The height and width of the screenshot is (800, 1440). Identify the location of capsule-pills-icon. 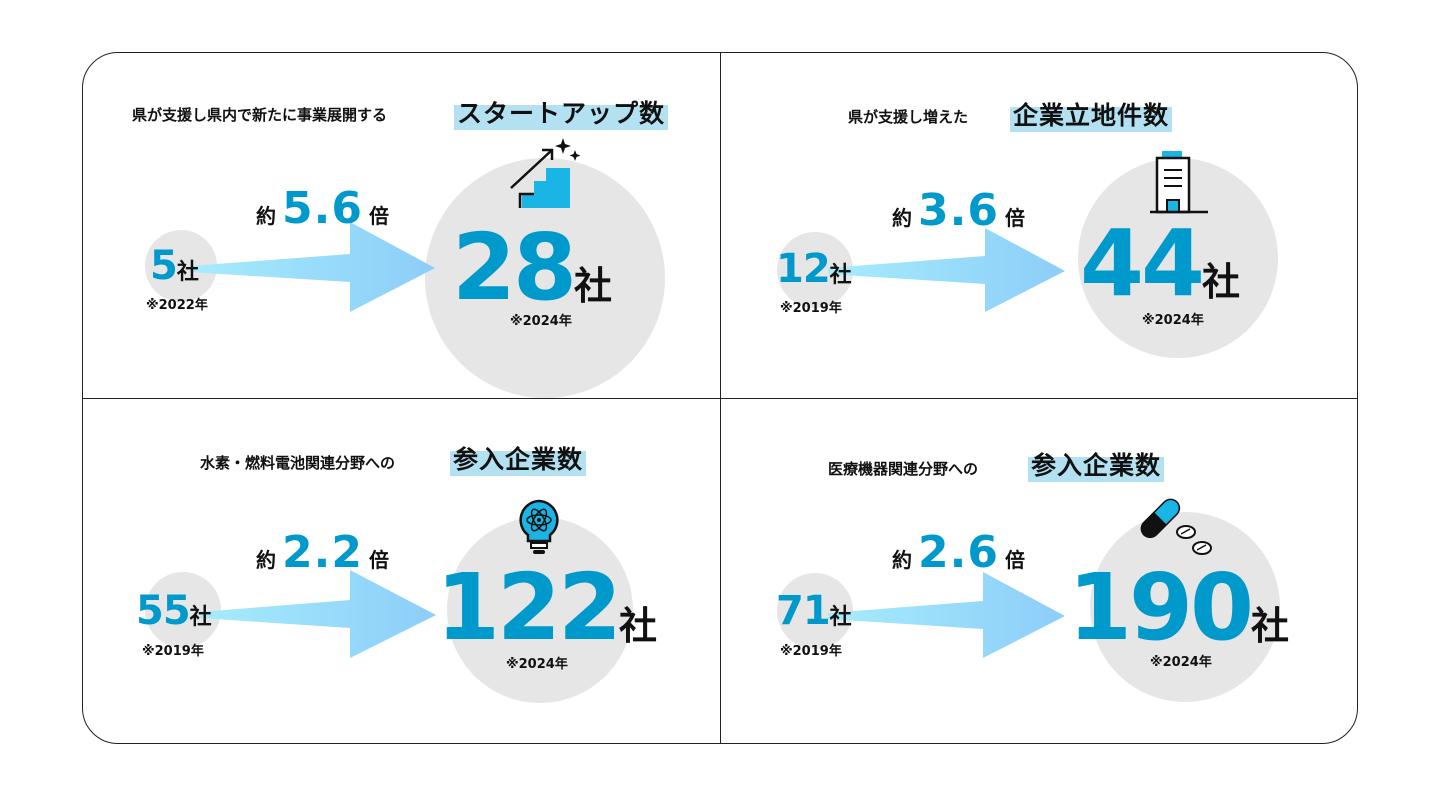
(1176, 526).